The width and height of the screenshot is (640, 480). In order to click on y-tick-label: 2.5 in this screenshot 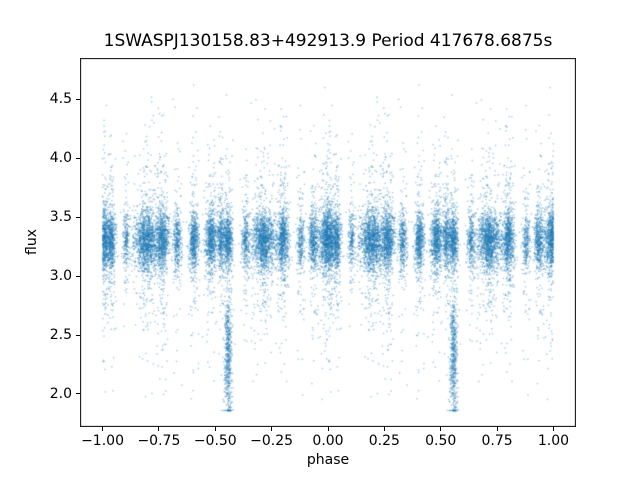, I will do `click(60, 335)`.